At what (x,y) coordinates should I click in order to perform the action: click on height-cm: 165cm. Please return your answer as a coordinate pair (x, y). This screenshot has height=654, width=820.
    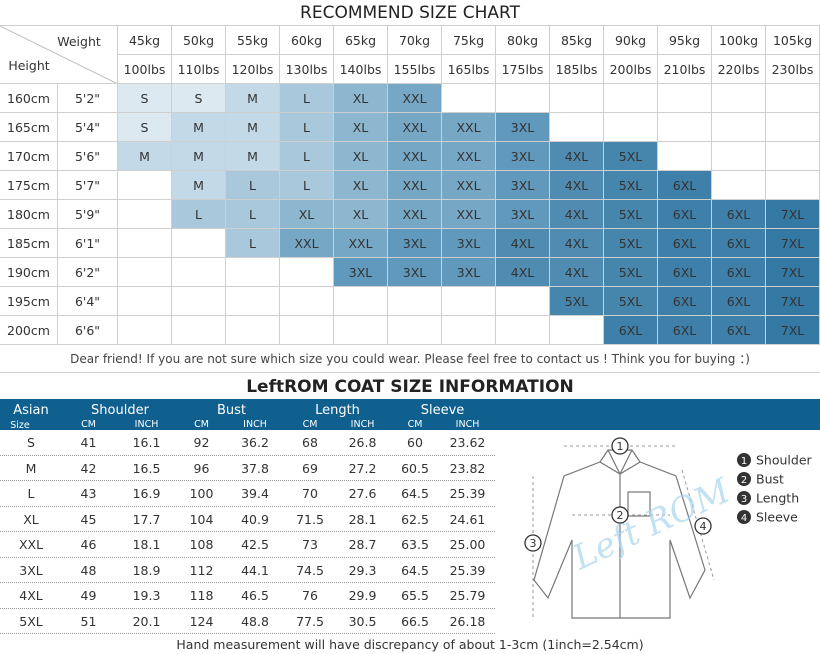
    Looking at the image, I should click on (29, 127).